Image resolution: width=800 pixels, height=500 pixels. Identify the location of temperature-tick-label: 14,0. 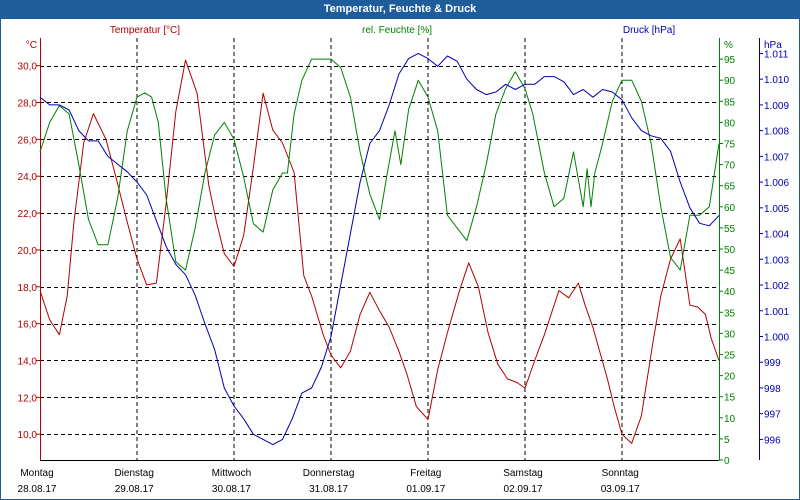
(28, 361).